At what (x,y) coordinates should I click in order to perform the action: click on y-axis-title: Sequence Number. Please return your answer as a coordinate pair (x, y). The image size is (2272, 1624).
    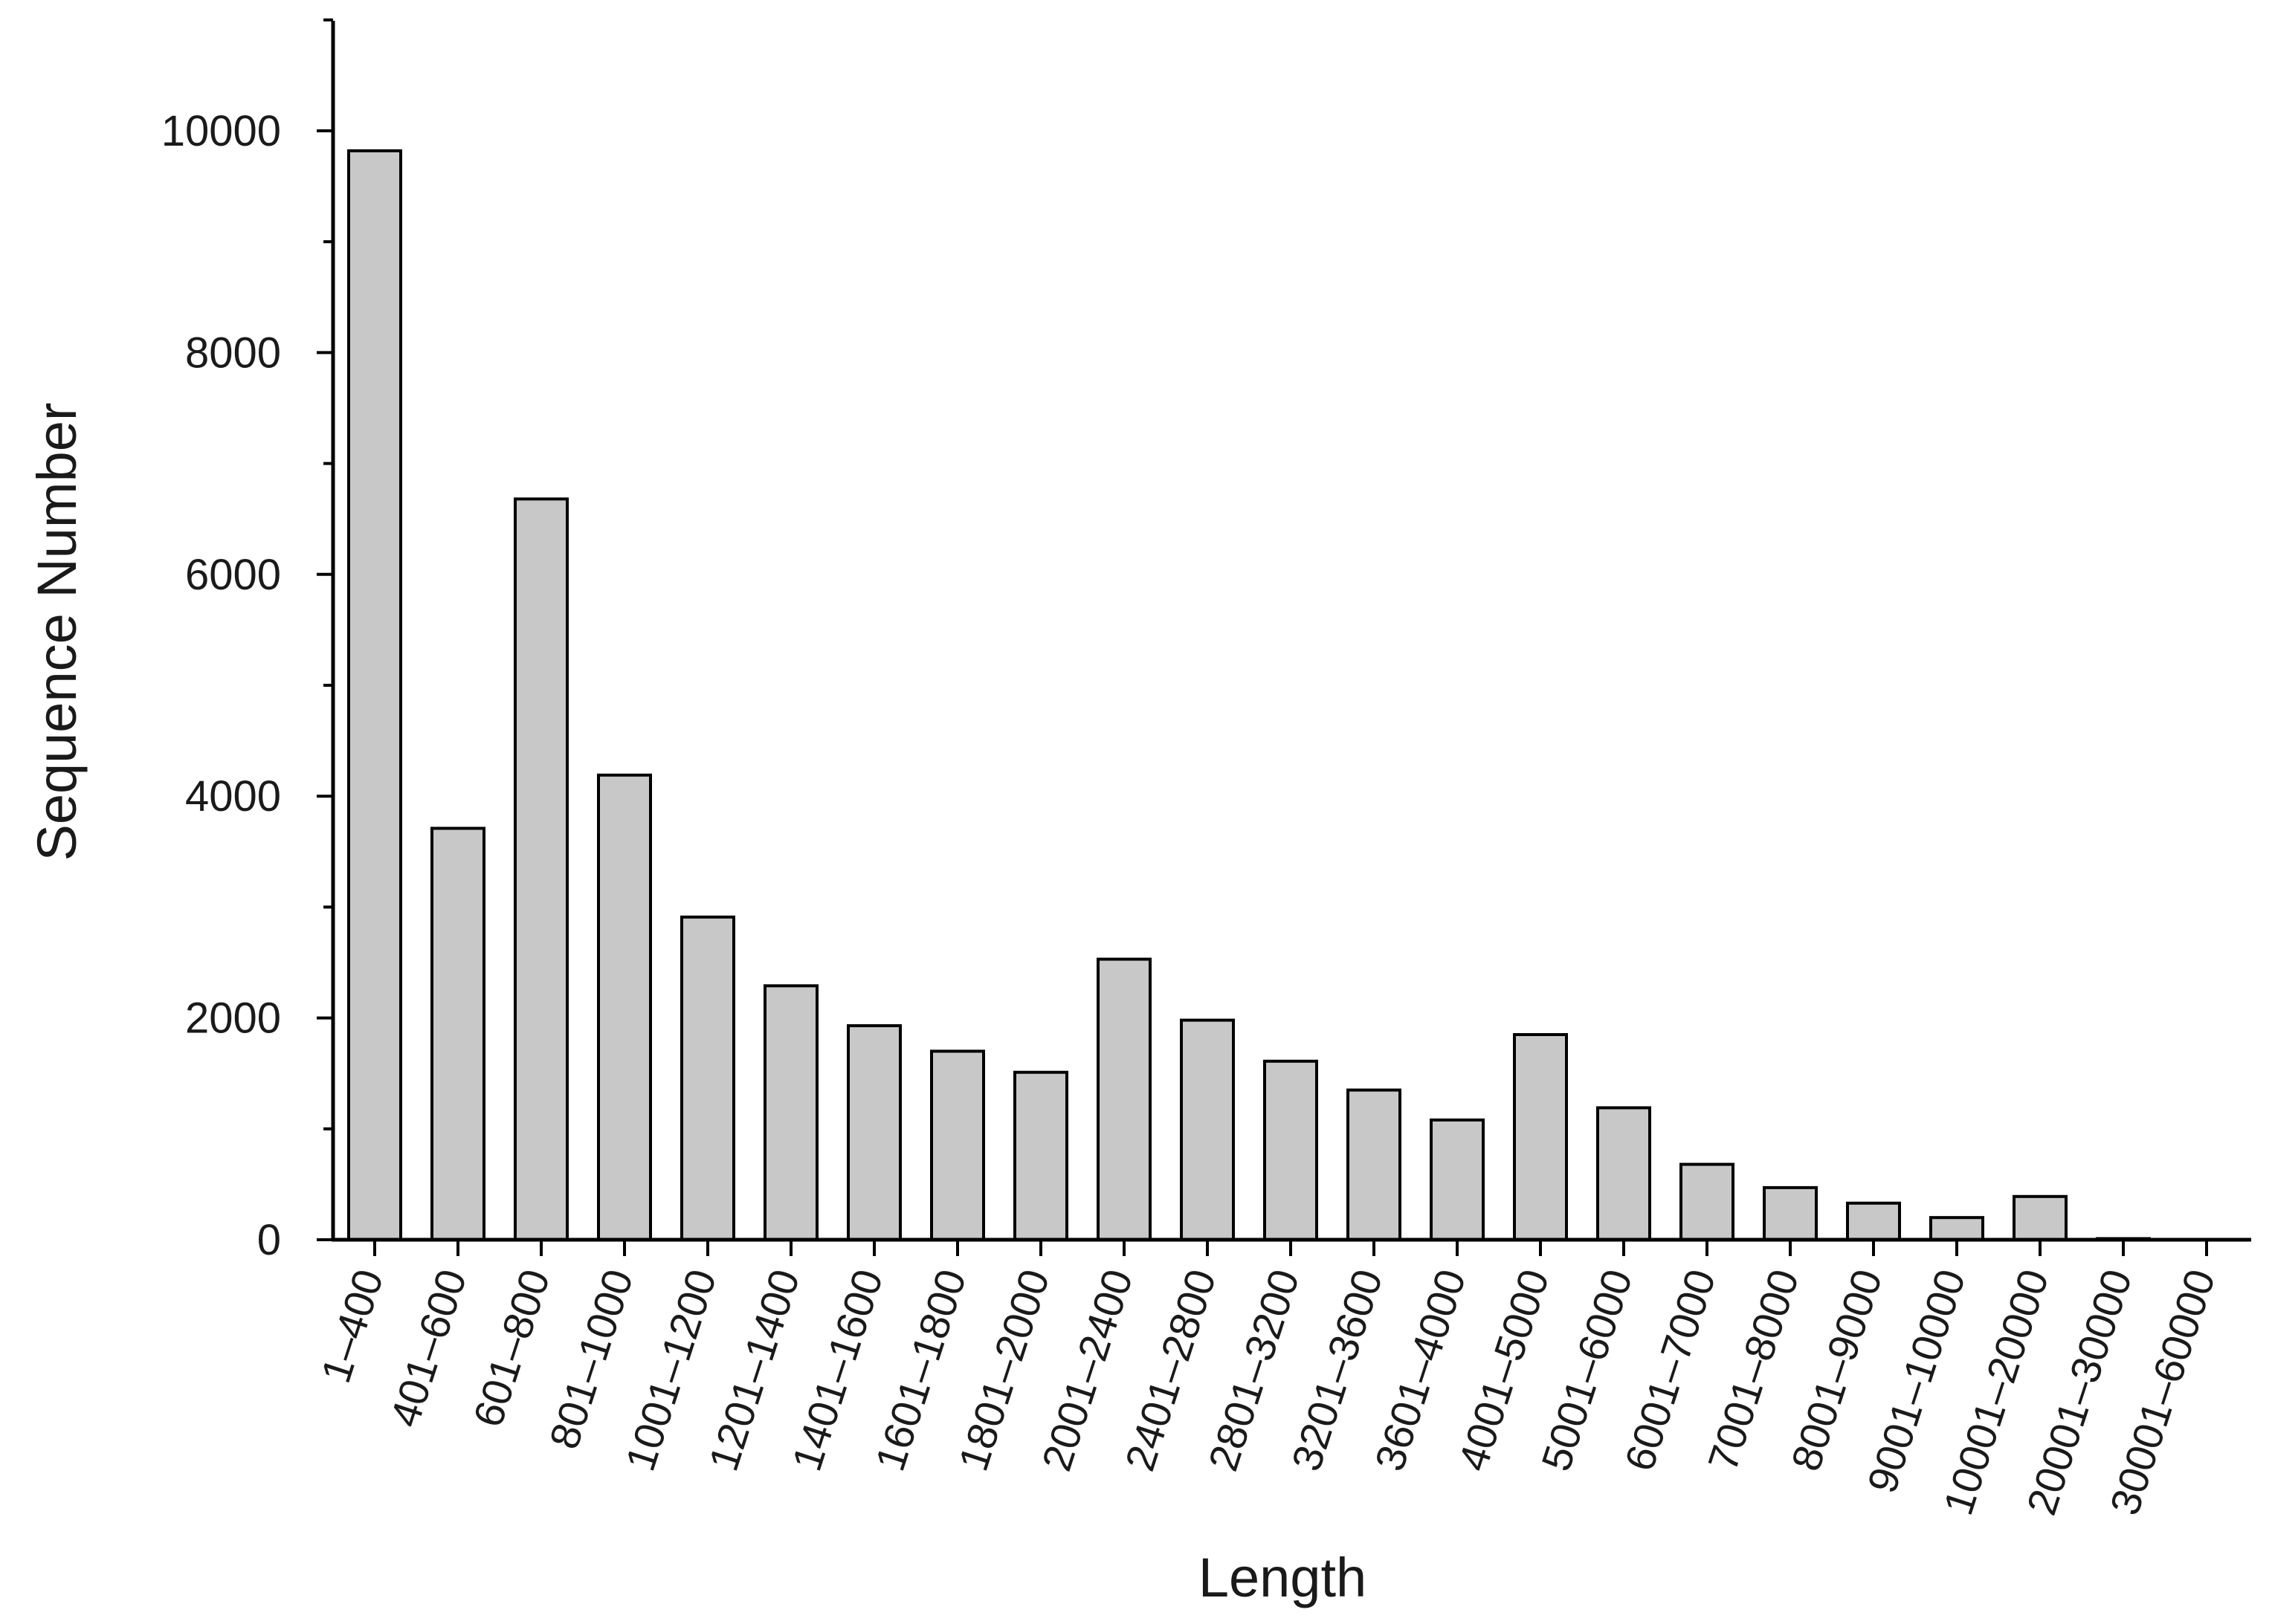
    Looking at the image, I should click on (57, 631).